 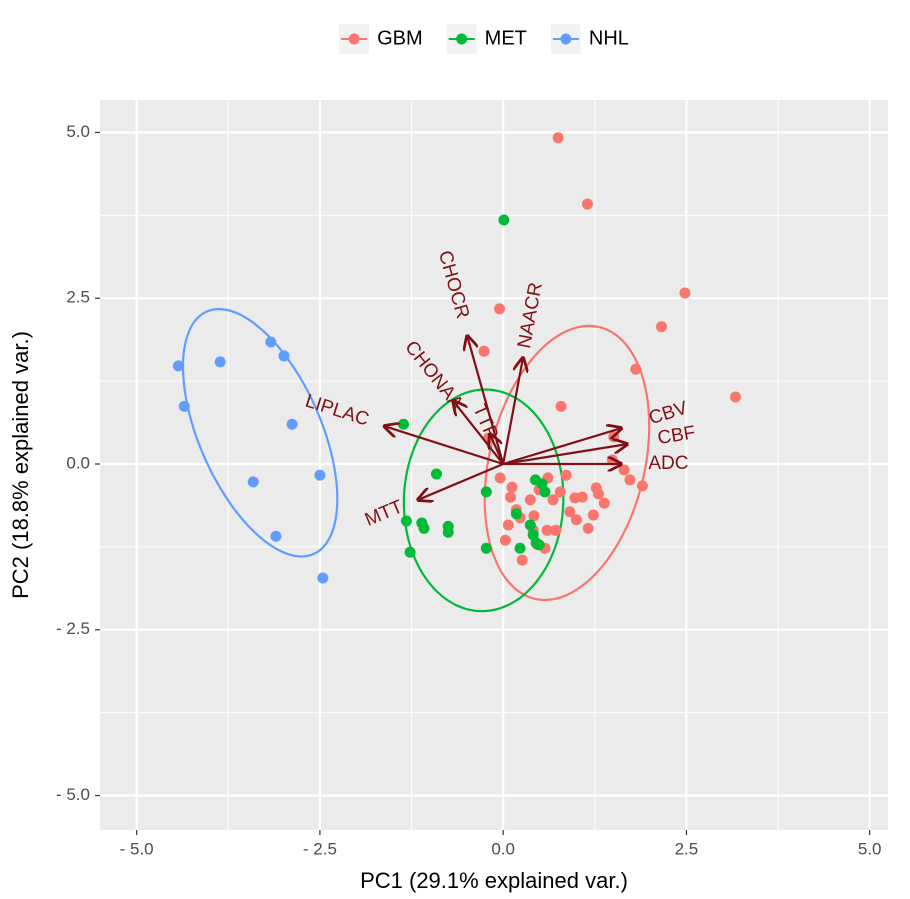 I want to click on x-axis-title: PC1 (29.1% explained var.), so click(x=494, y=880).